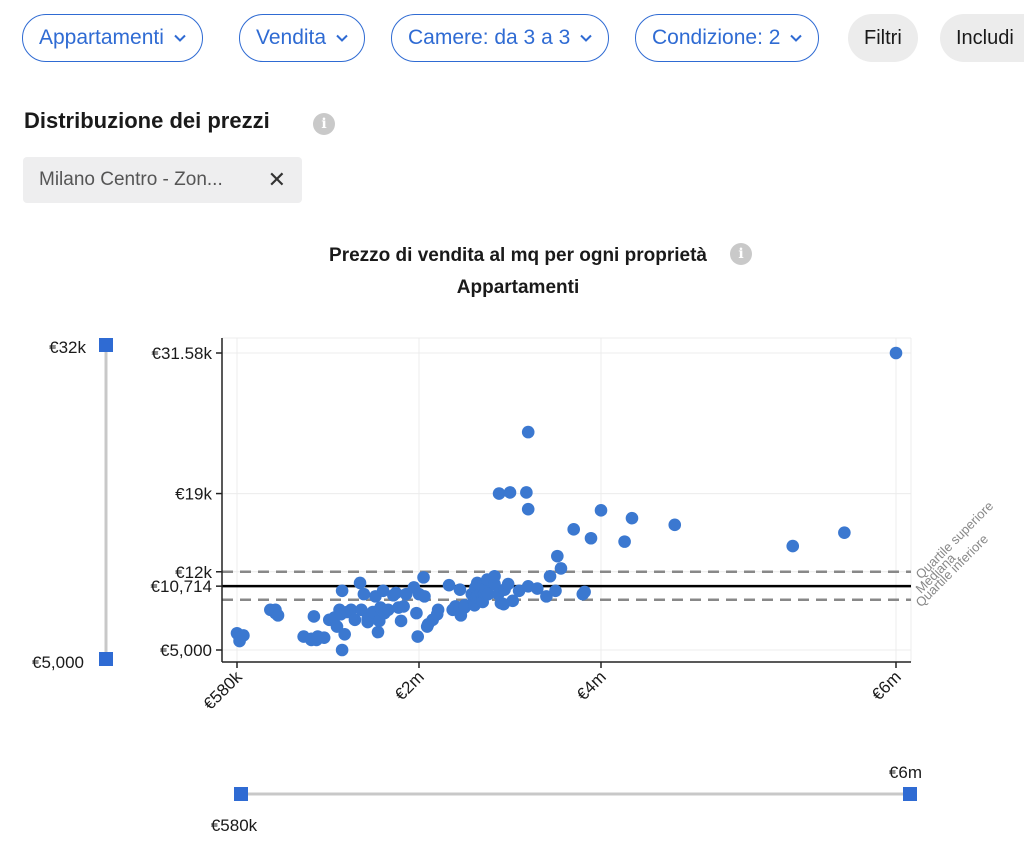  I want to click on x-tick-label: €580k, so click(223, 690).